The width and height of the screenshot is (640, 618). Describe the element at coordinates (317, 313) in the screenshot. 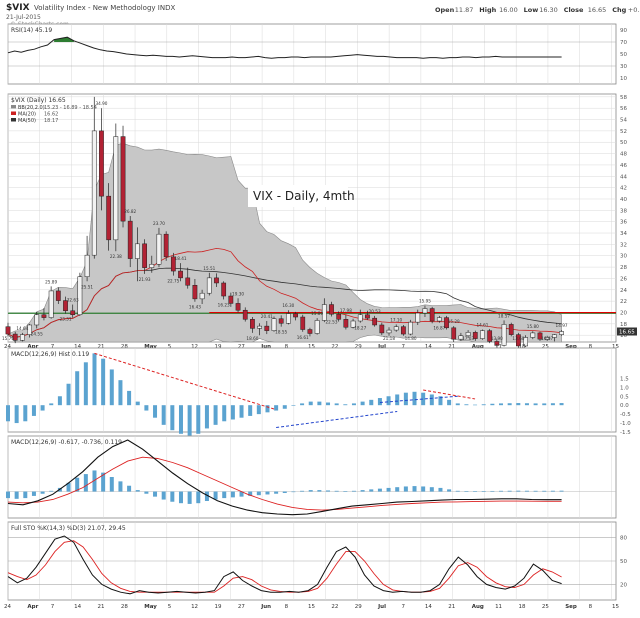

I see `price-label: 15.80` at that location.